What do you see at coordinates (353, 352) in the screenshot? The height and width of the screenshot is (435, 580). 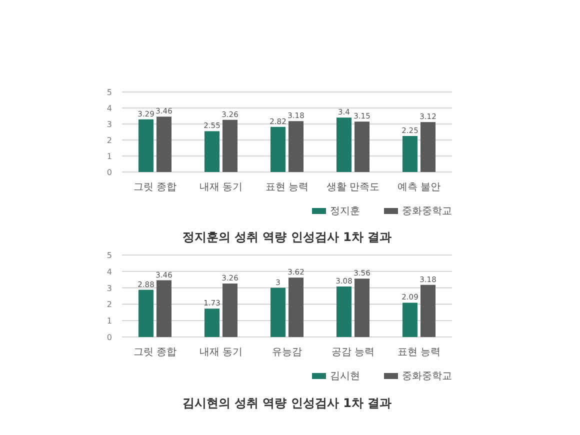 I see `x-tick-label: 공감 능력` at bounding box center [353, 352].